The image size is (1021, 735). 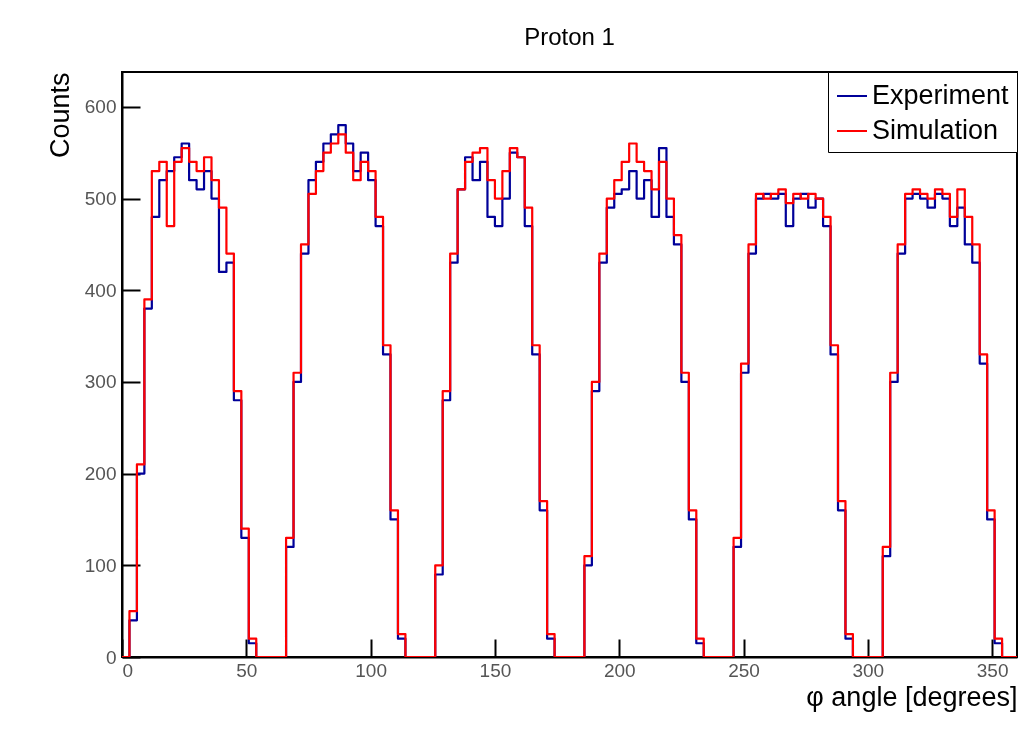 I want to click on legend-label: Experiment, so click(x=941, y=95).